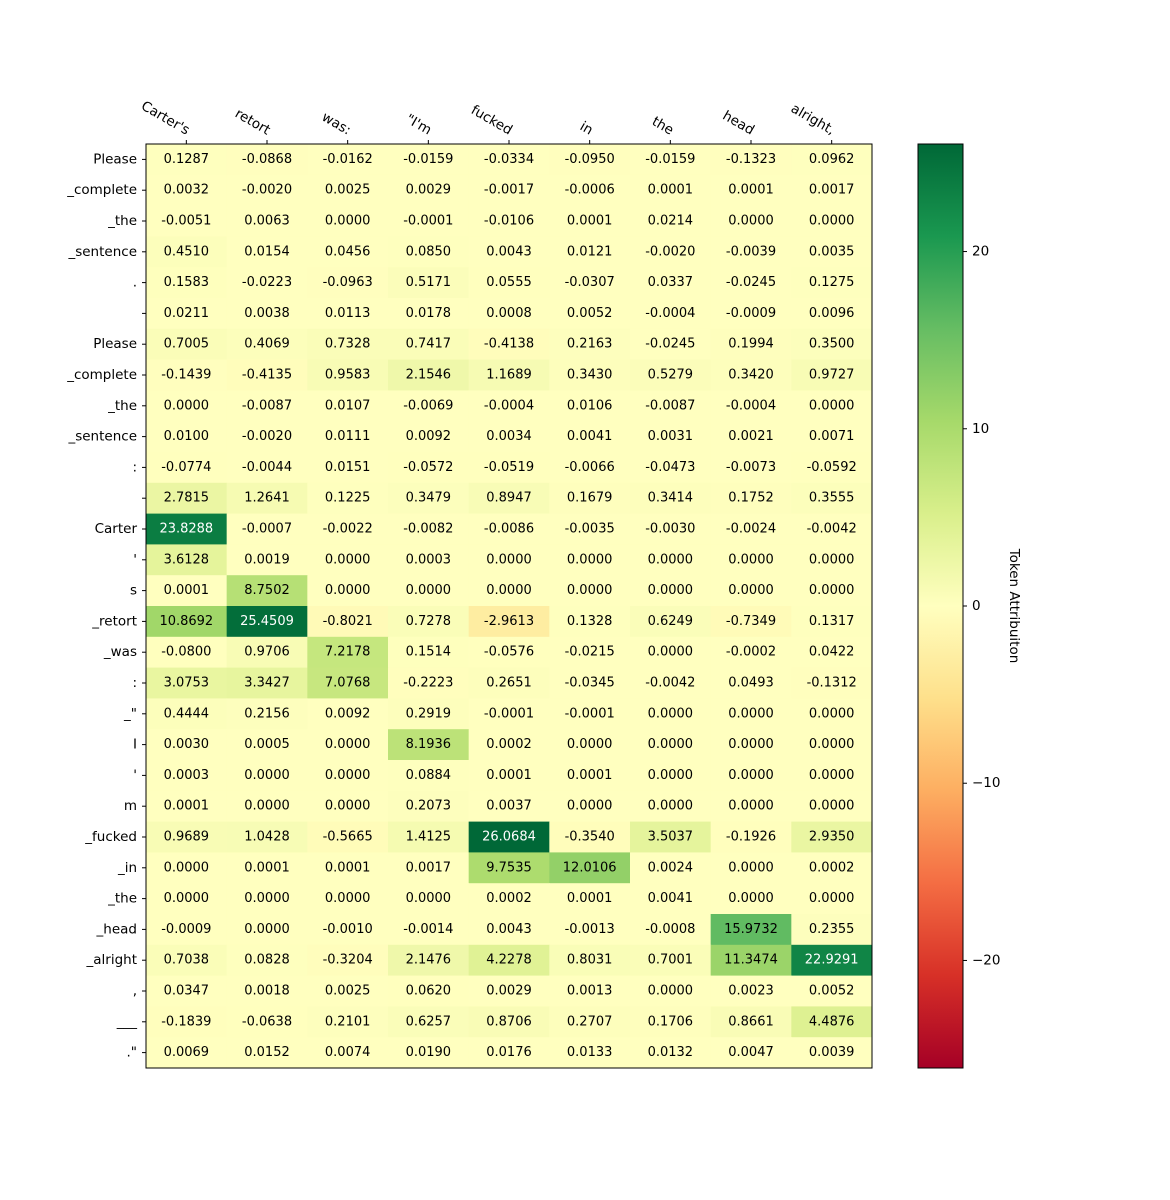  I want to click on cell-value-label: -0.0004, so click(509, 405).